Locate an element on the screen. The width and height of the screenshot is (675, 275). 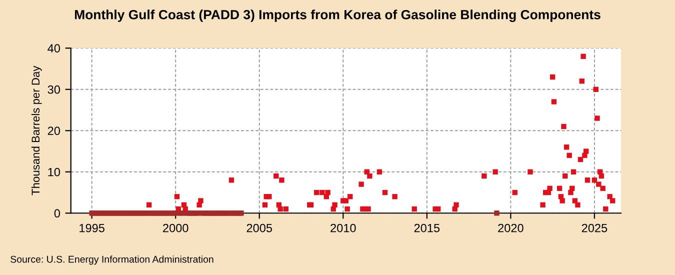
y-tick-label: 20 is located at coordinates (54, 131).